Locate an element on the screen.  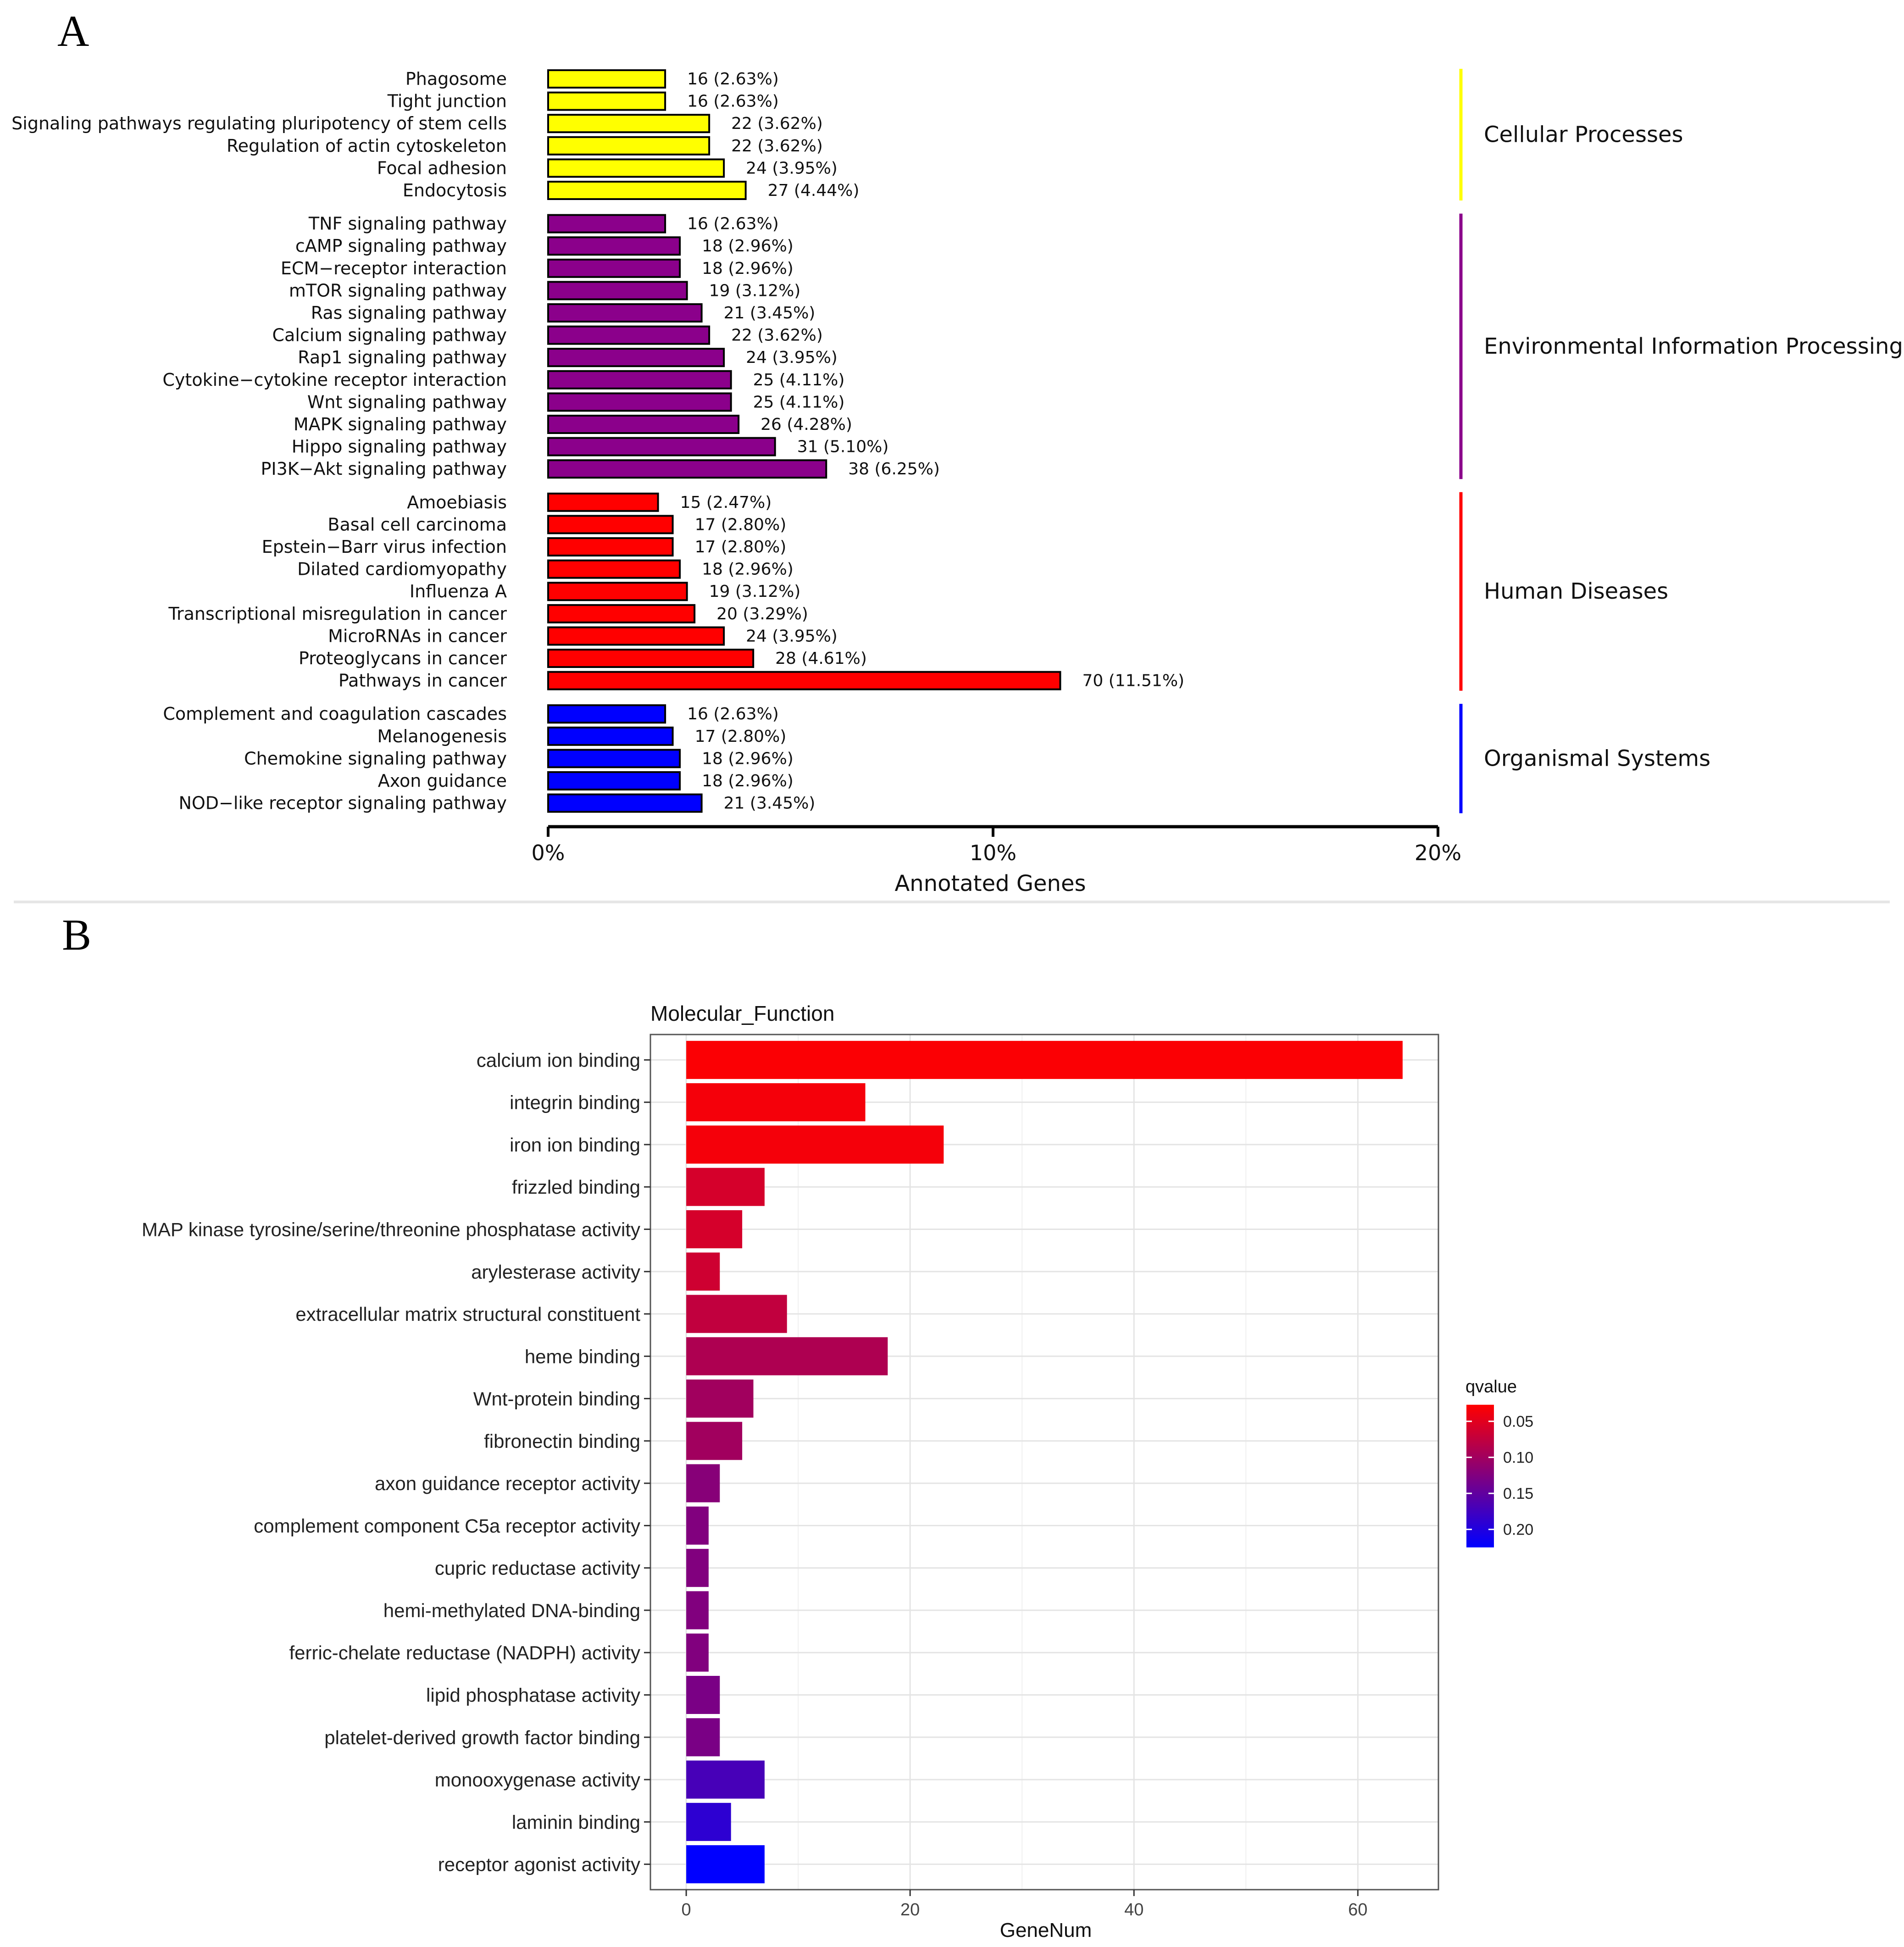
kegg-category-label: Transcriptional misregulation in cancer is located at coordinates (337, 614).